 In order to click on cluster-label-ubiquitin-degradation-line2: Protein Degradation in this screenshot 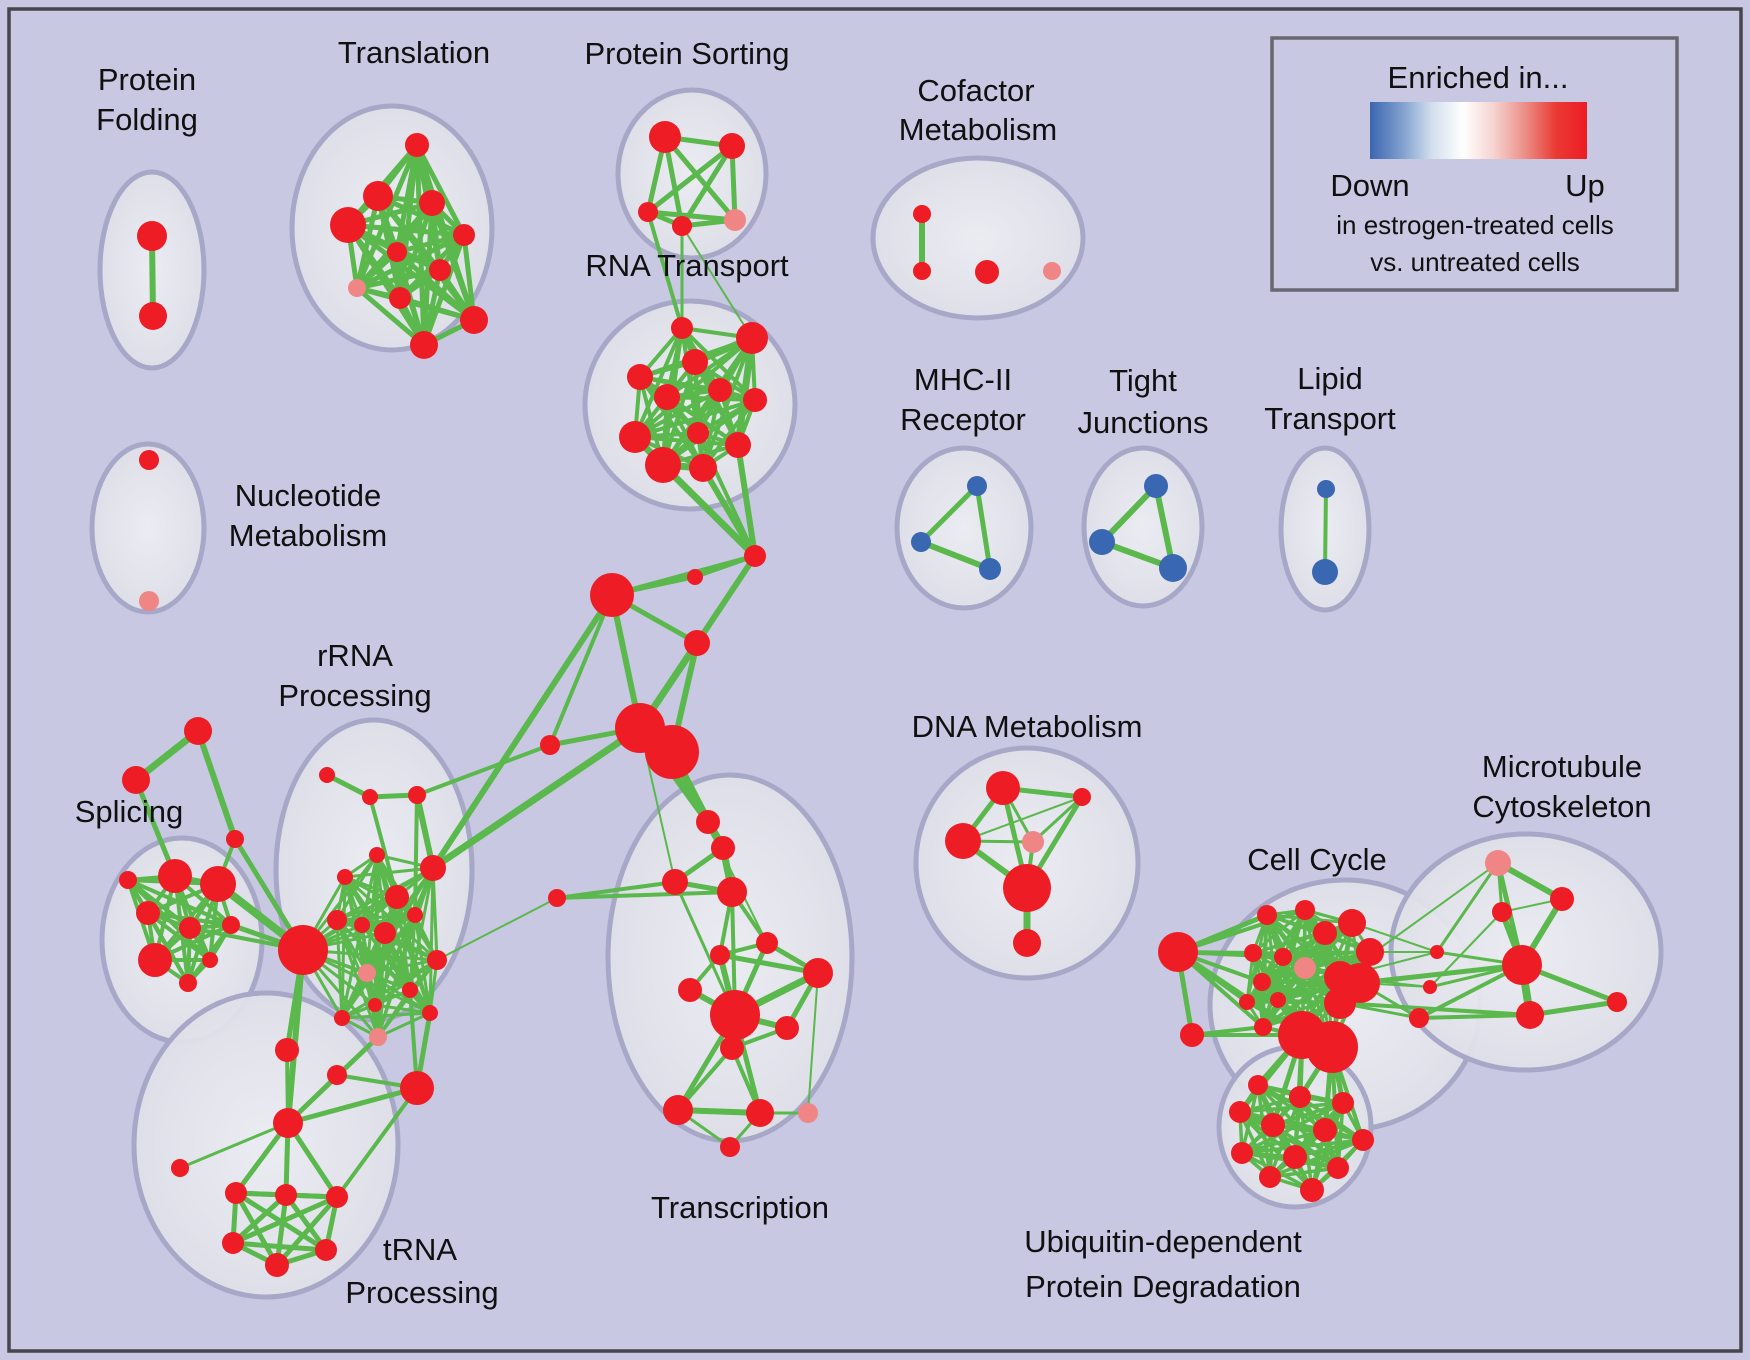, I will do `click(1163, 1286)`.